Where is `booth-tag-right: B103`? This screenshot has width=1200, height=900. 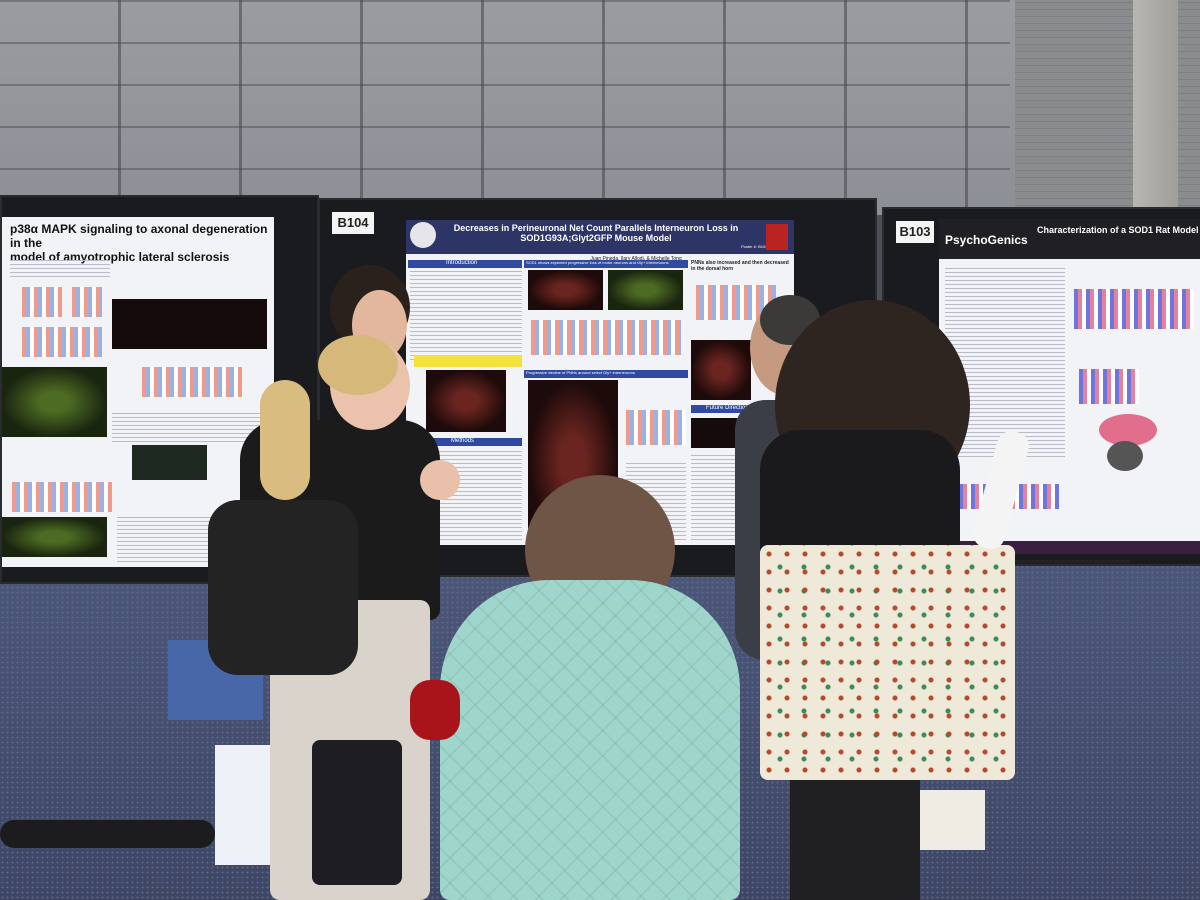
booth-tag-right: B103 is located at coordinates (915, 232).